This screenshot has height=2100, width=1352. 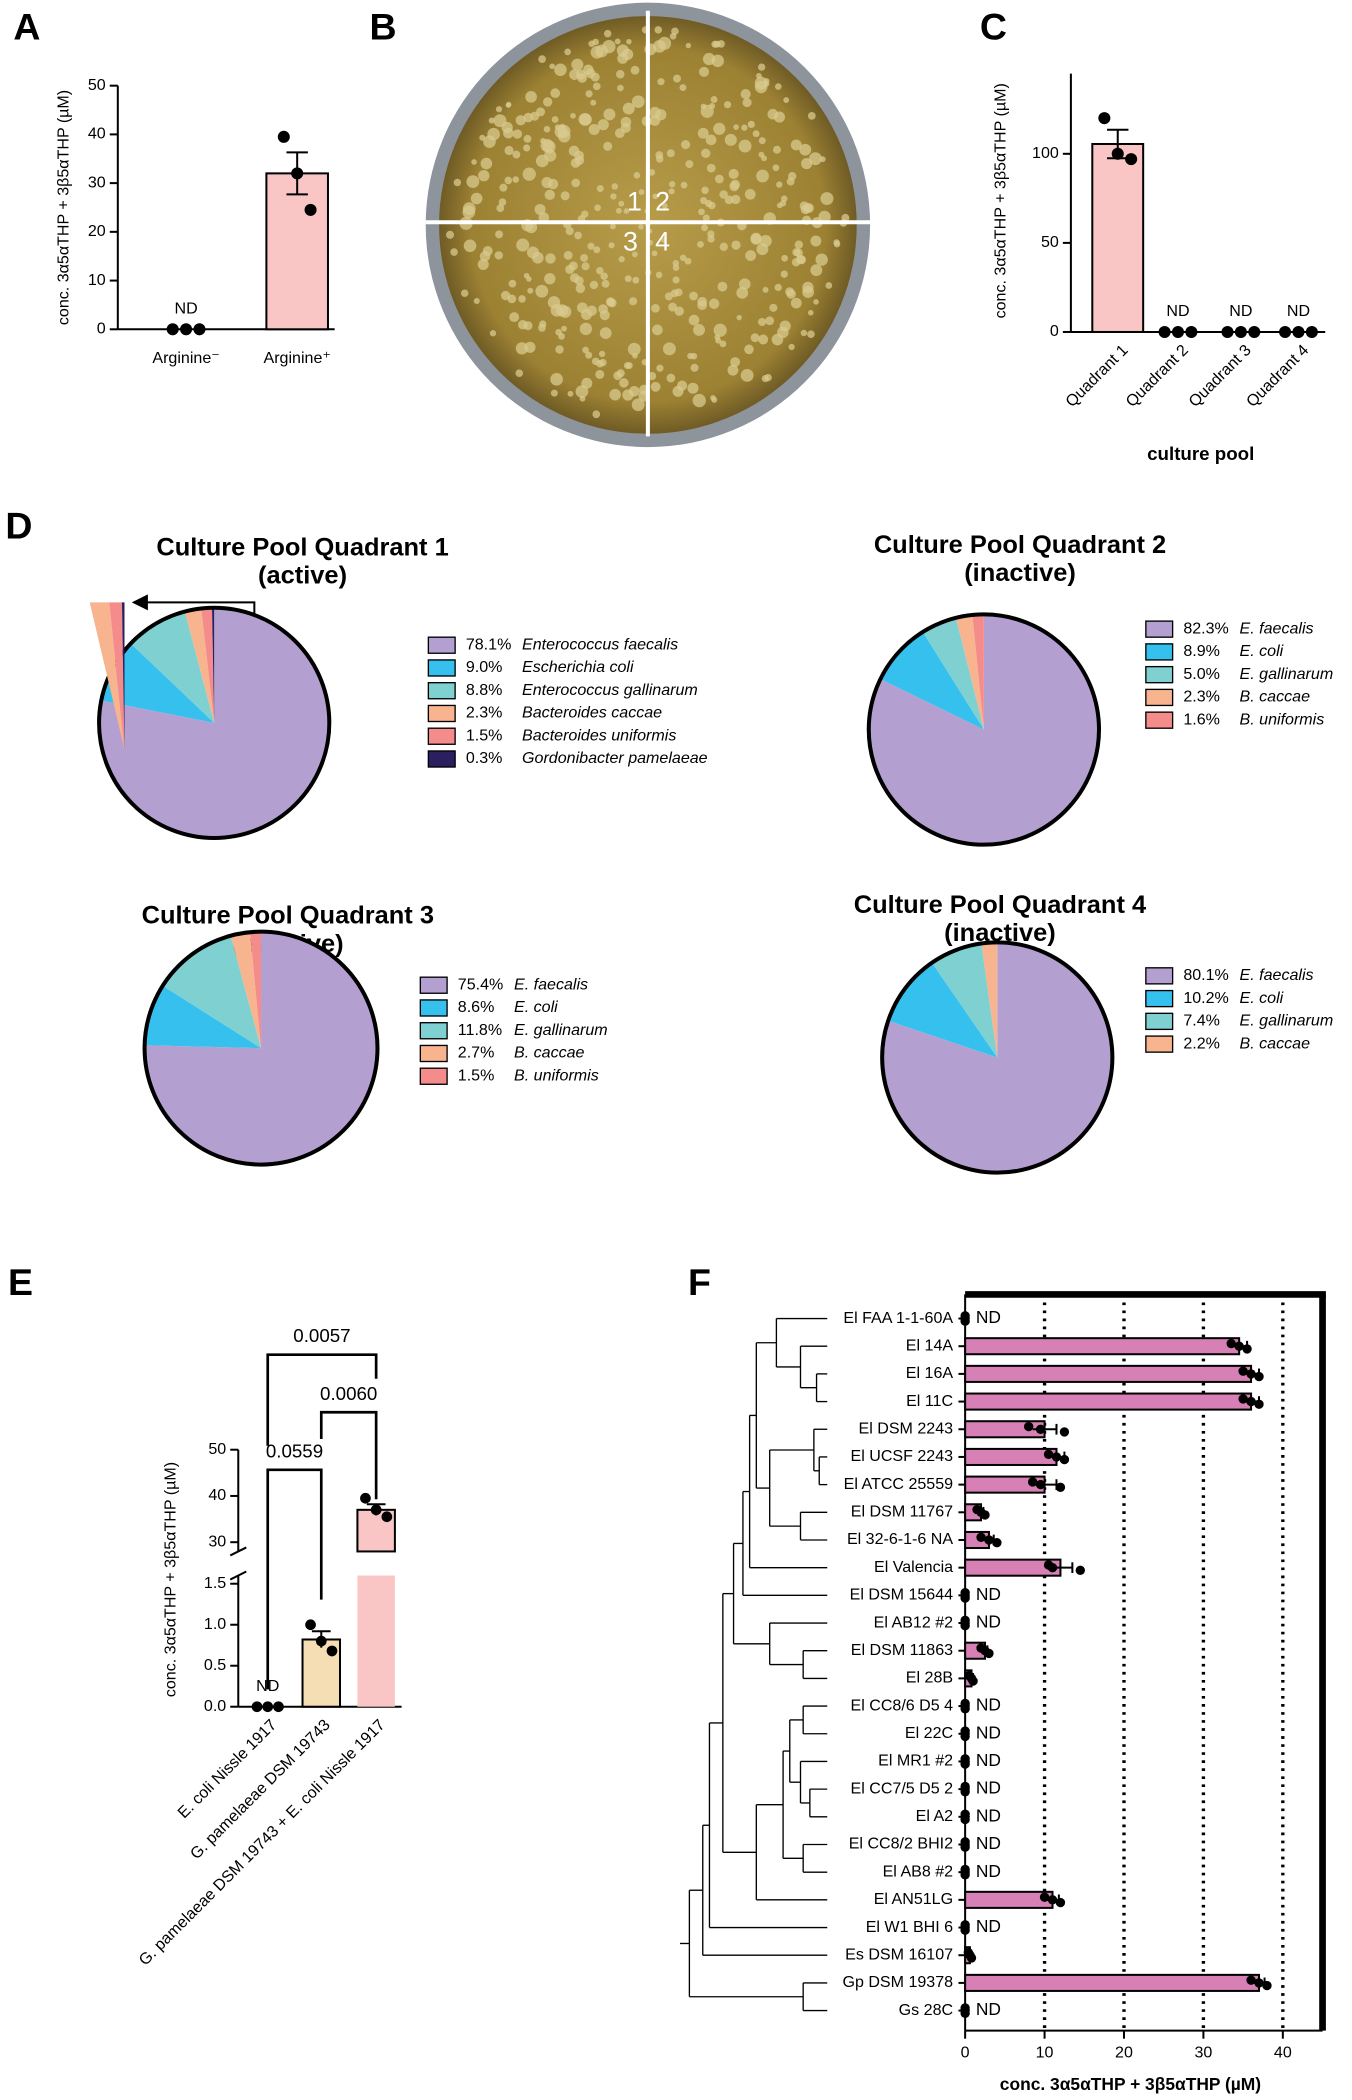 I want to click on y-tick-label: El FAA 1-1-60A, so click(x=898, y=1318).